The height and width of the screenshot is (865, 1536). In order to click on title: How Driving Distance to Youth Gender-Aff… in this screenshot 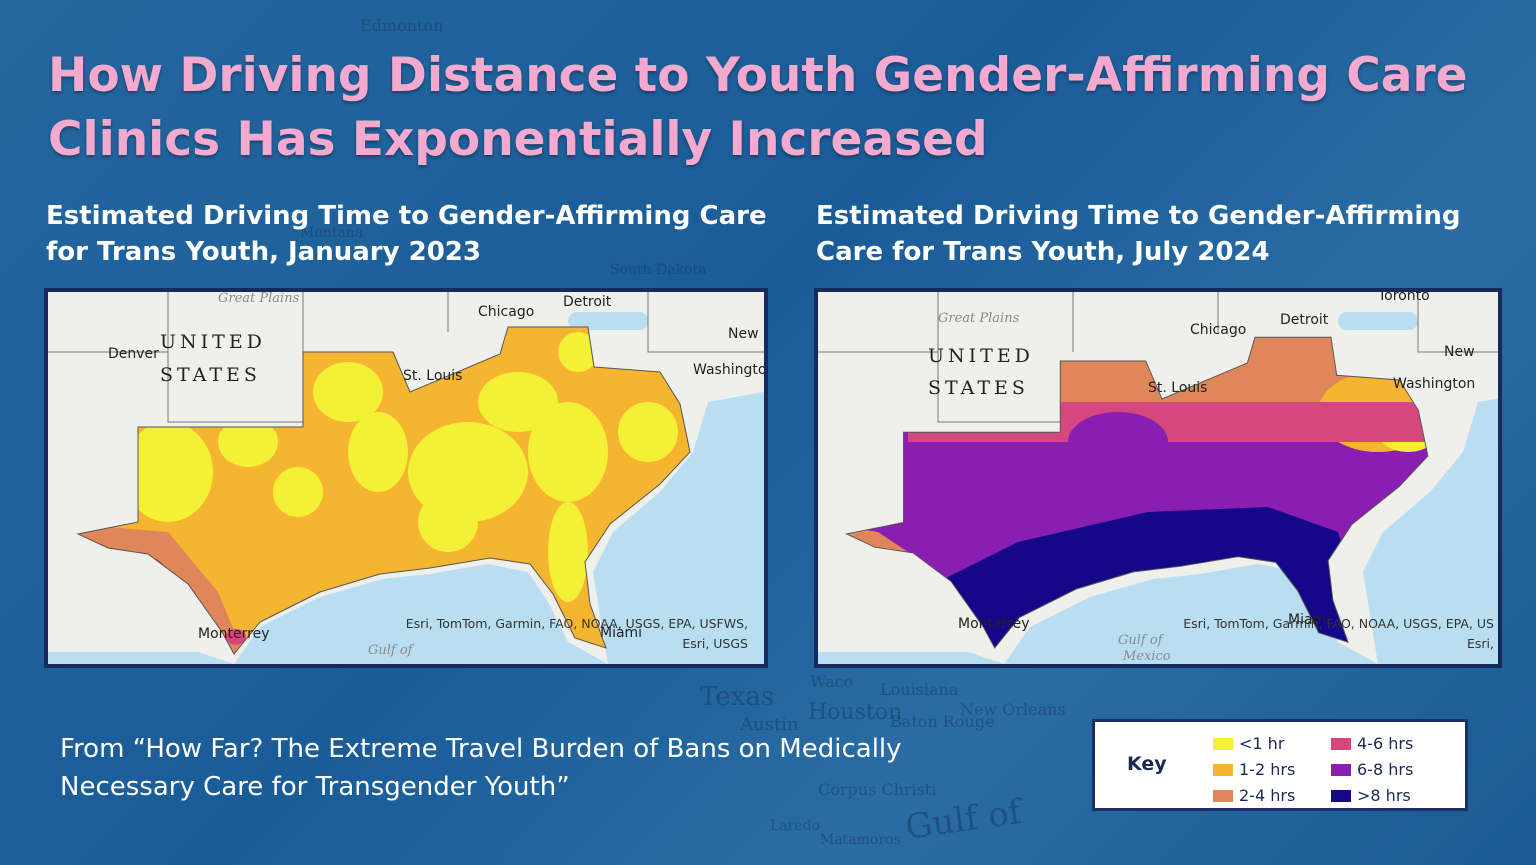, I will do `click(758, 107)`.